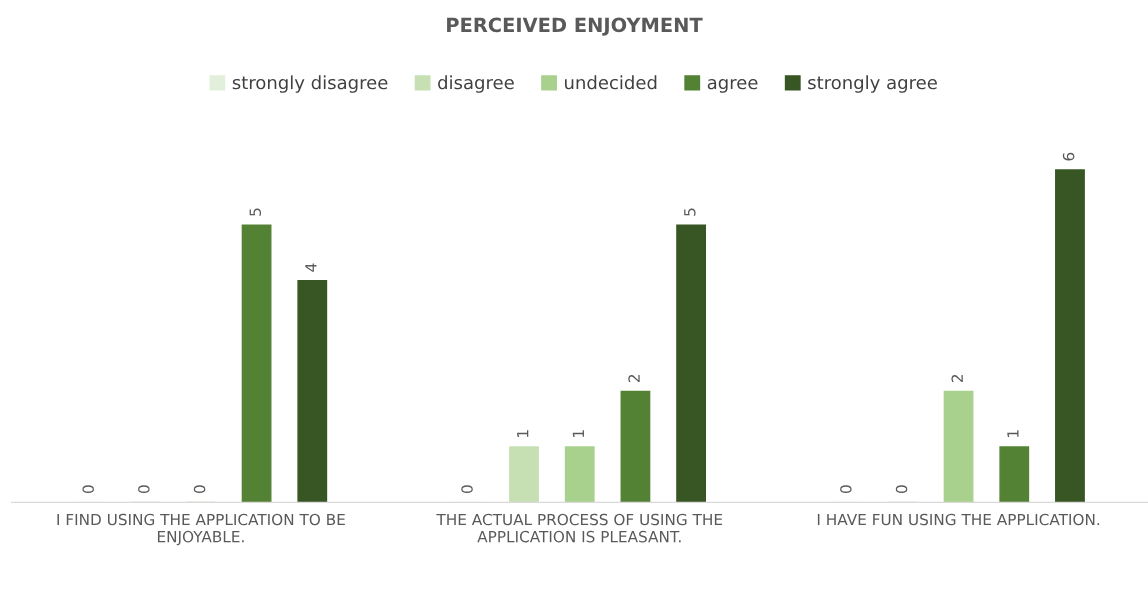  I want to click on legend-label: strongly agree, so click(872, 84).